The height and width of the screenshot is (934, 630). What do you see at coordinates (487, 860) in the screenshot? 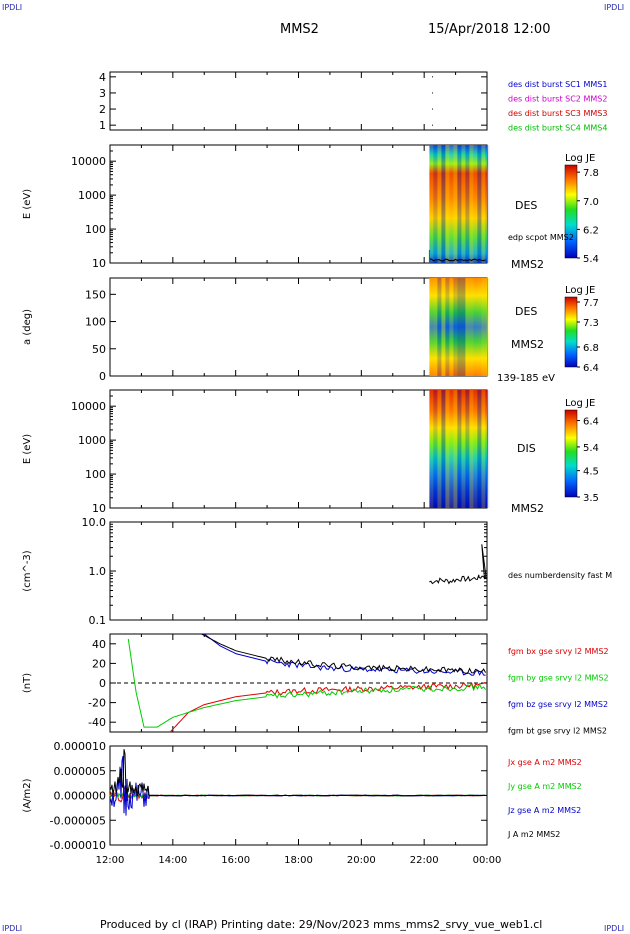
I see `current-xtick-label: 00:00` at bounding box center [487, 860].